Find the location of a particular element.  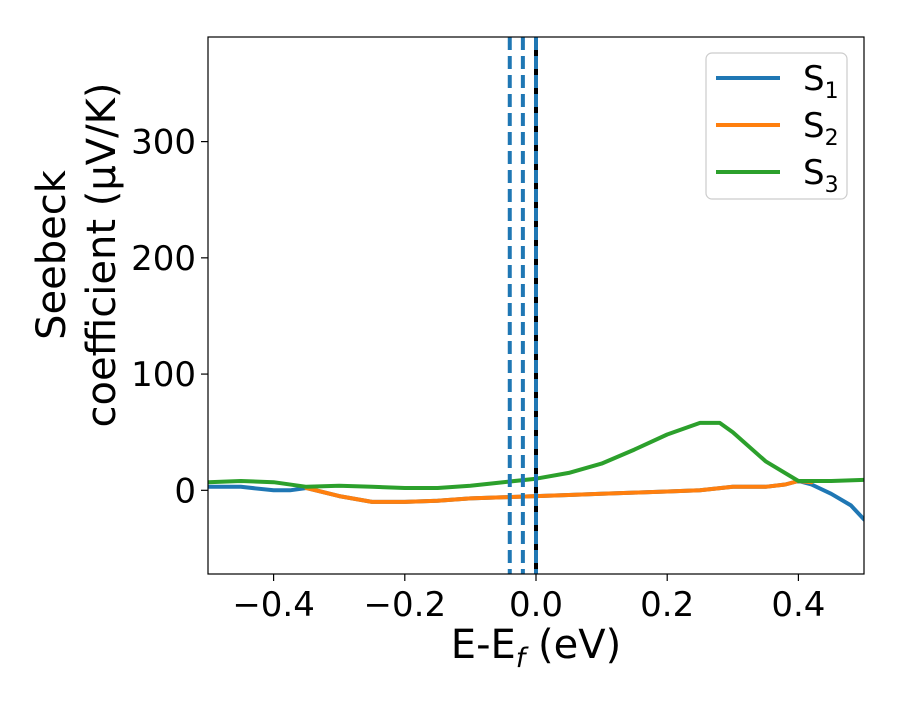

x-axis-ticks: −0.4 −0.2 0.0 0.2 0.4 is located at coordinates (528, 599).